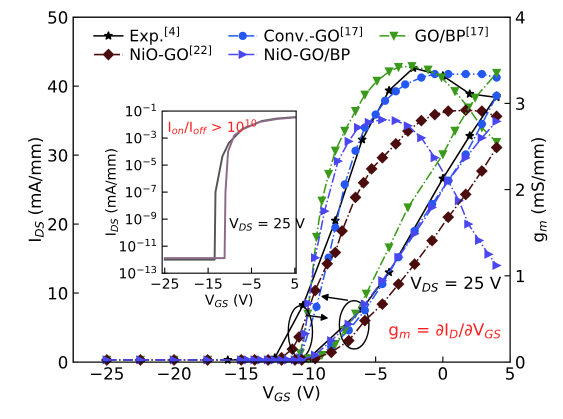 The width and height of the screenshot is (563, 419). I want to click on y-tick-label: 10$^{−5}$, so click(141, 164).